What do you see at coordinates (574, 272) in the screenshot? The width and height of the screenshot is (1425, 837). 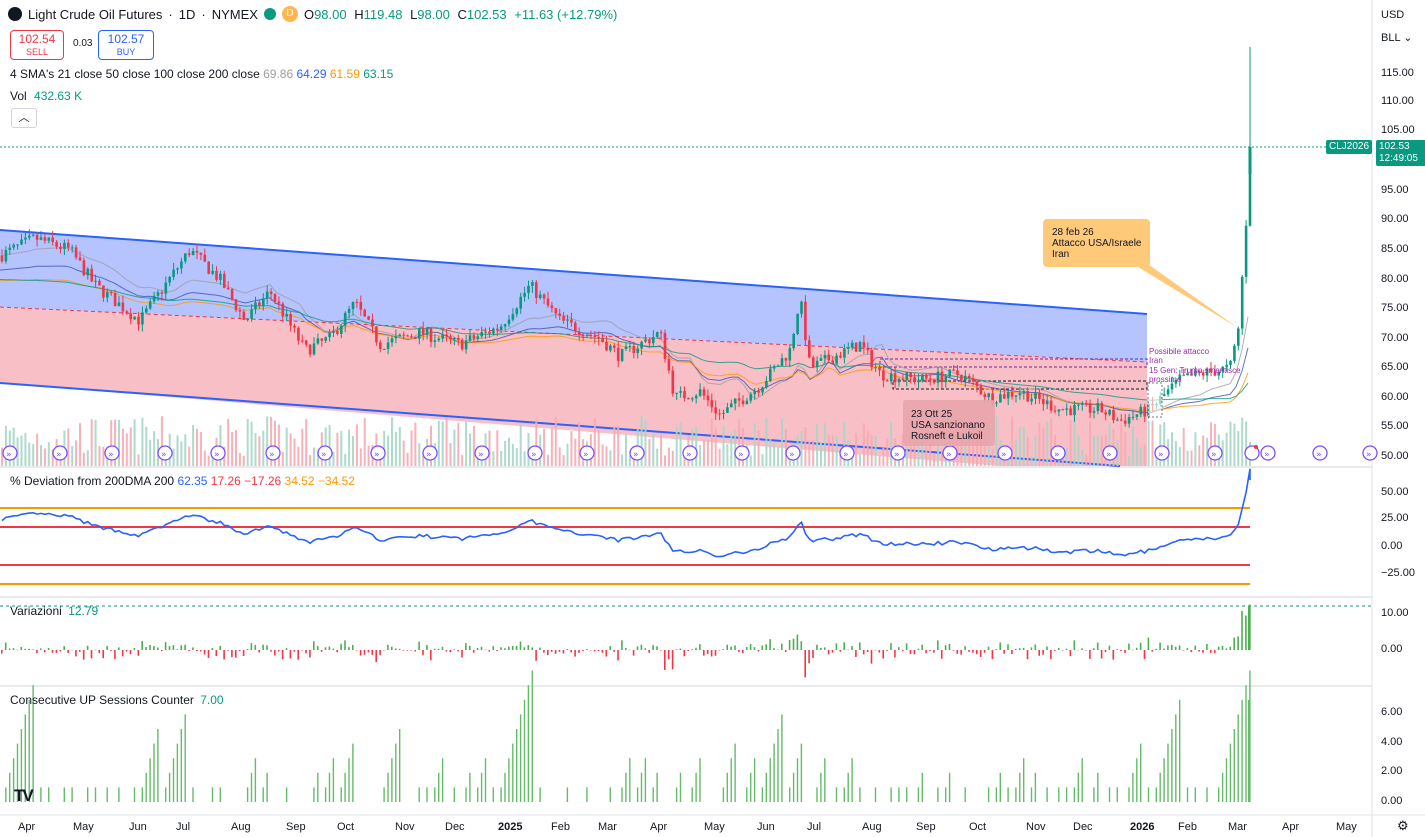 I see `channel-top-line` at bounding box center [574, 272].